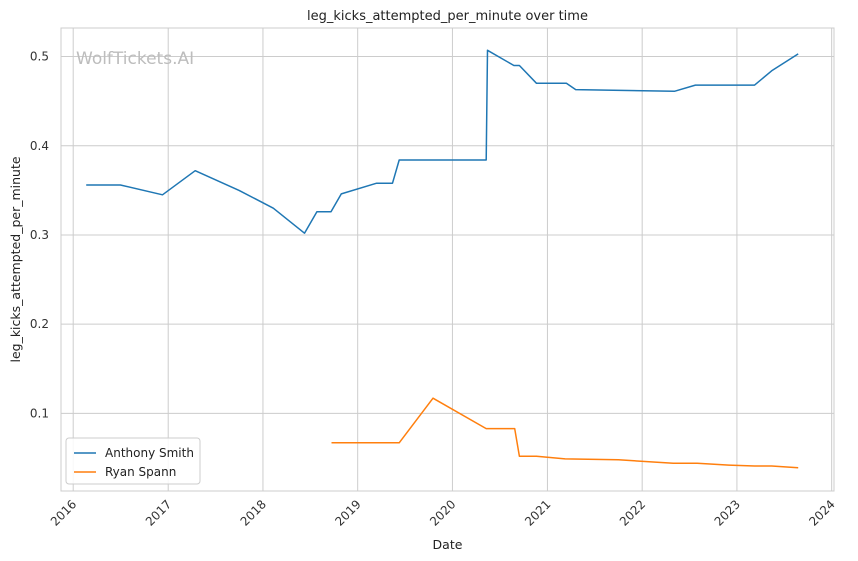 This screenshot has height=561, width=858. Describe the element at coordinates (63, 512) in the screenshot. I see `x-tick-label: 2016` at that location.